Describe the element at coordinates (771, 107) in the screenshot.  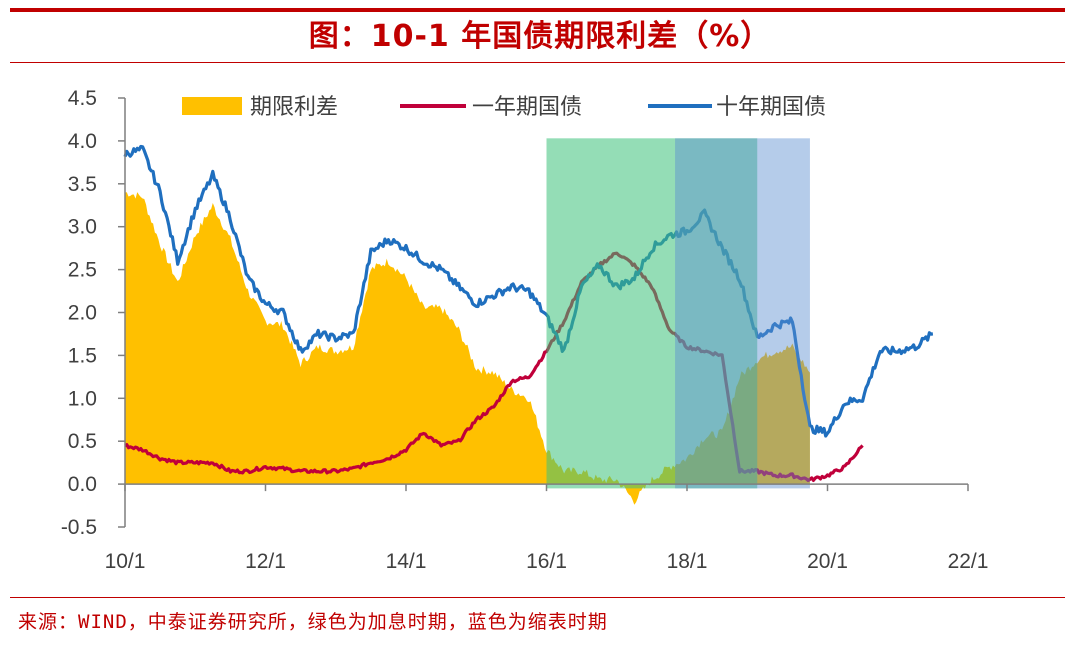
I see `legend-label-ten-year: 十年期国债` at that location.